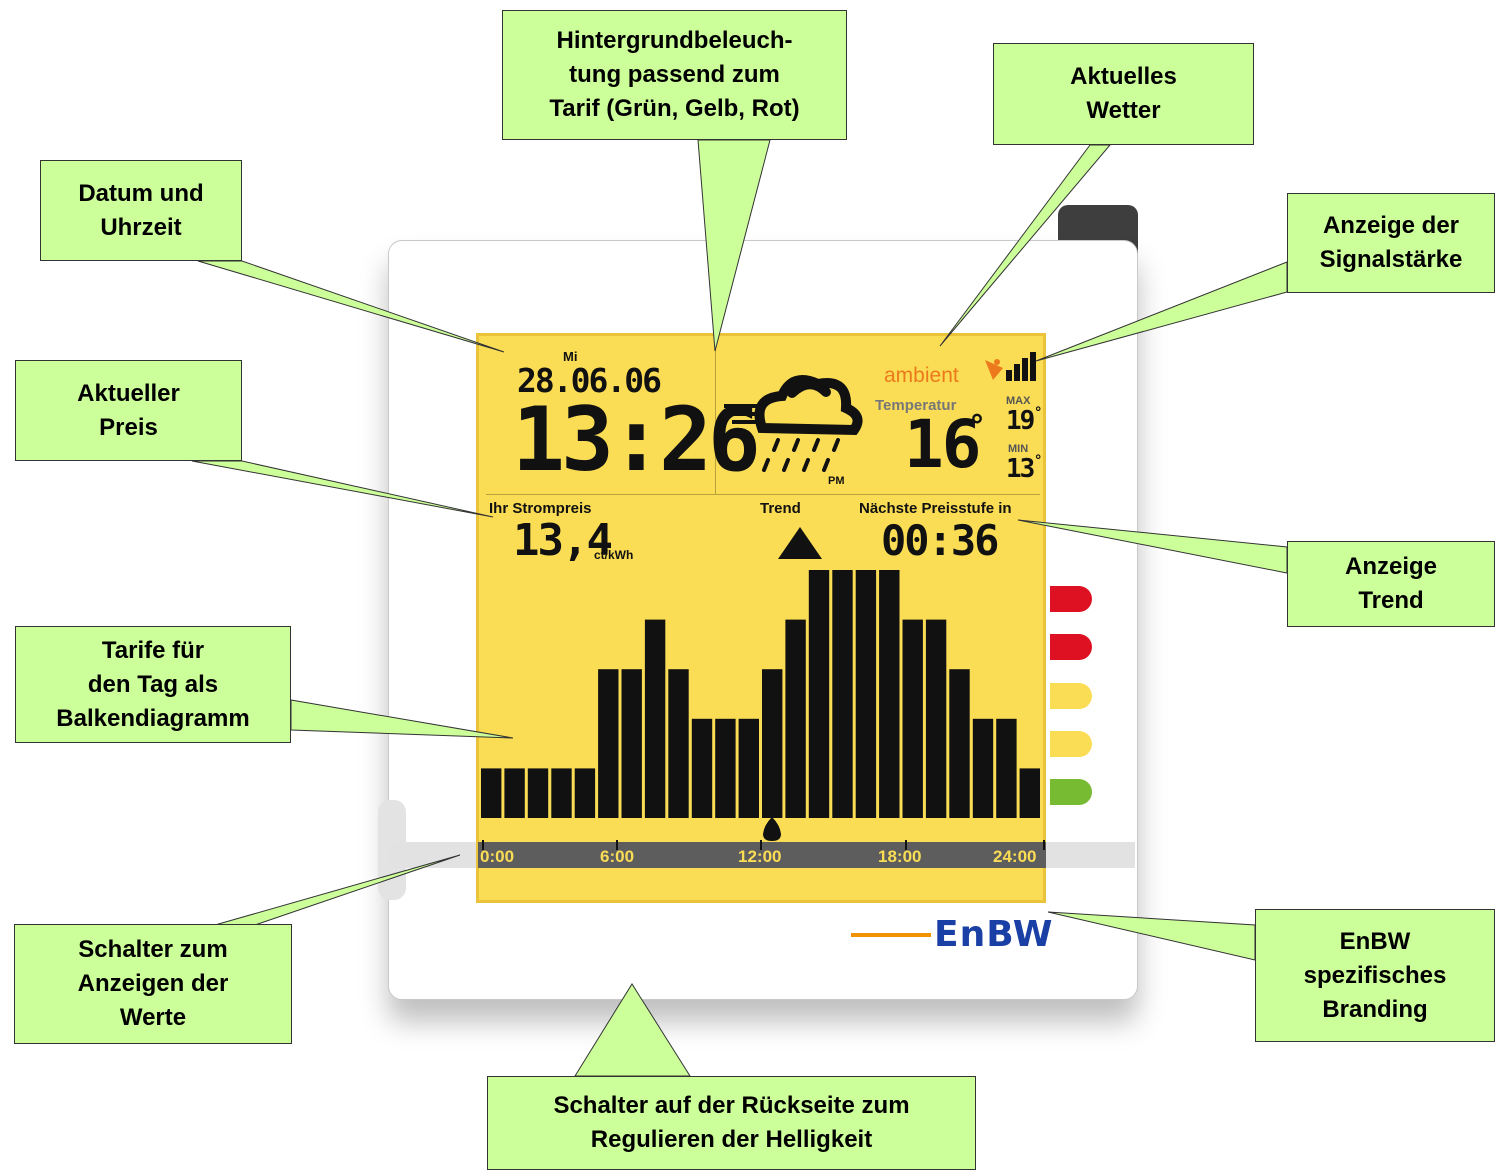 This screenshot has height=1170, width=1495. What do you see at coordinates (342, 489) in the screenshot?
I see `pointer-preis` at bounding box center [342, 489].